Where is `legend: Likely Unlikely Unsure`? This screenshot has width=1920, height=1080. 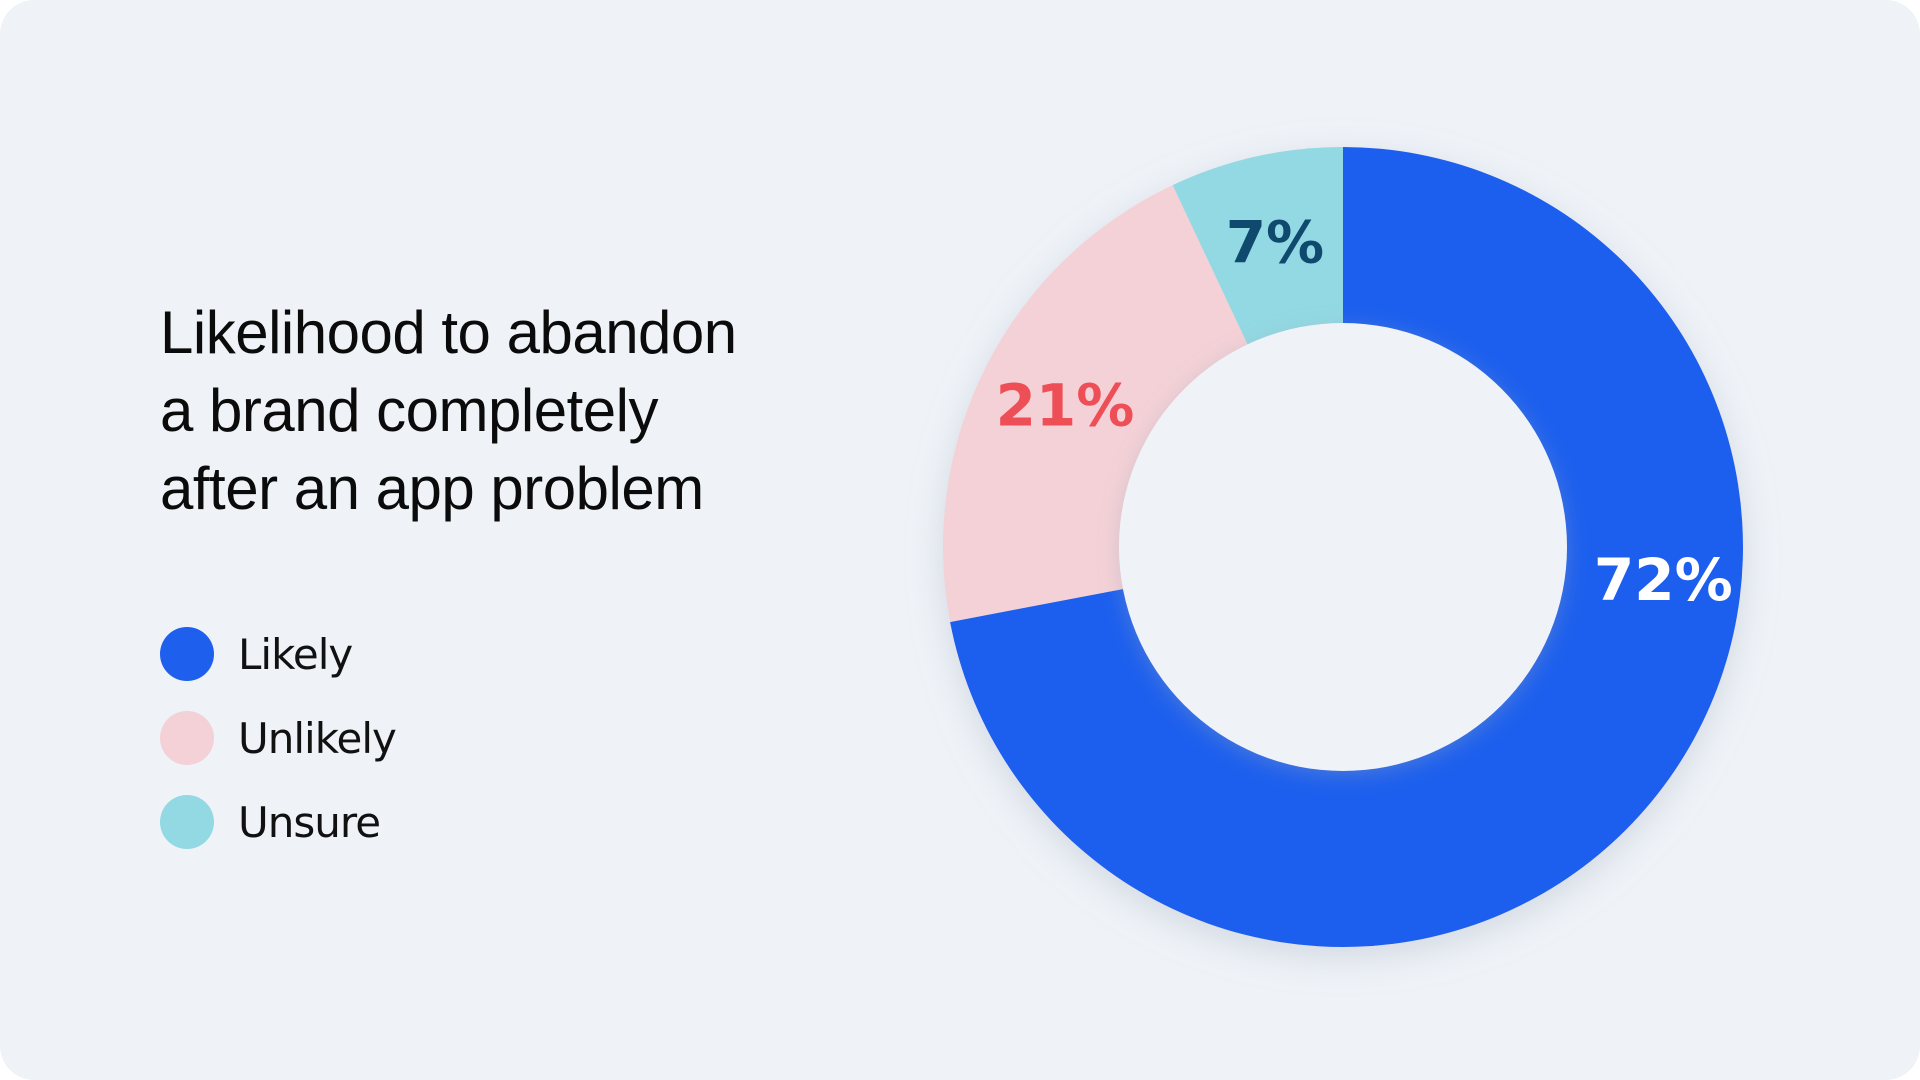 legend: Likely Unlikely Unsure is located at coordinates (278, 738).